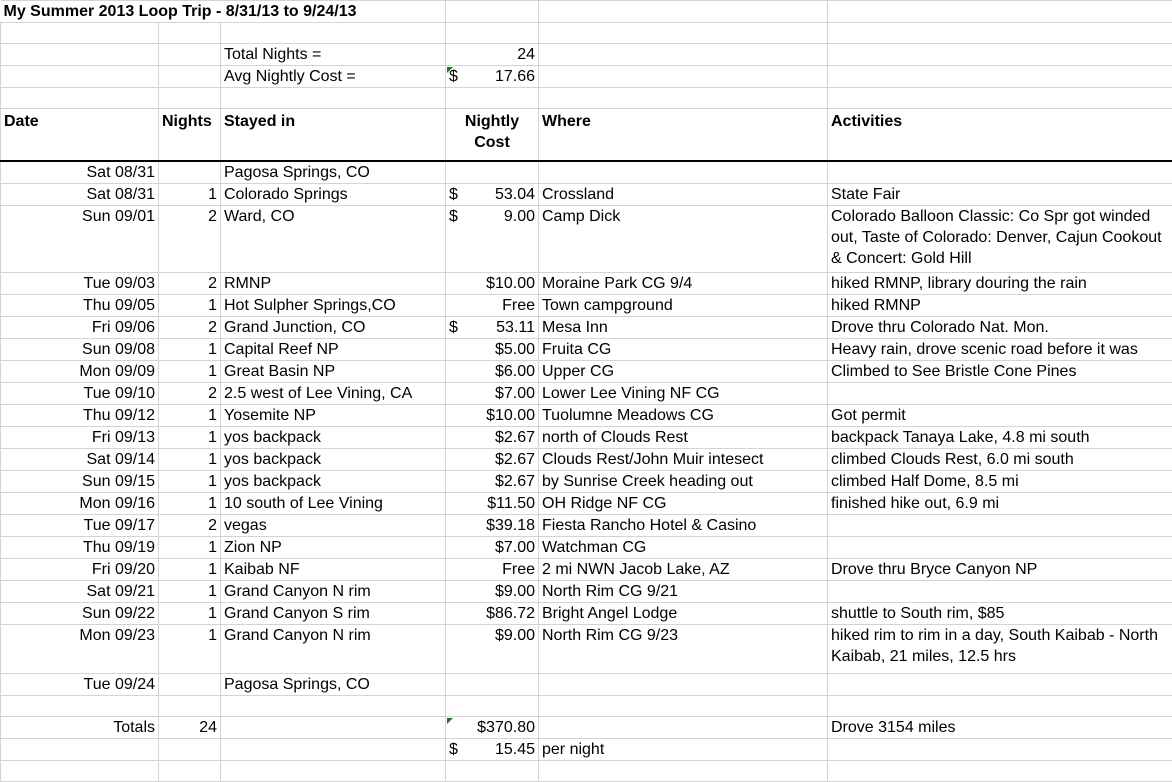 Image resolution: width=1172 pixels, height=782 pixels. What do you see at coordinates (1000, 504) in the screenshot?
I see `activities-cell: finished hike out, 6.9 mi` at bounding box center [1000, 504].